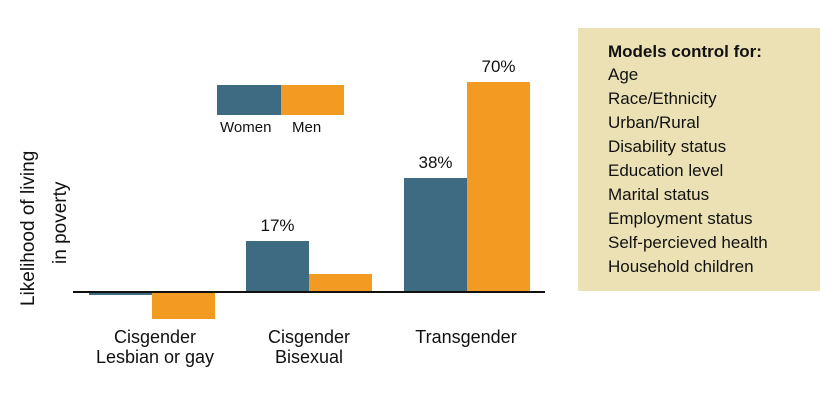 Image resolution: width=840 pixels, height=406 pixels. What do you see at coordinates (183, 305) in the screenshot?
I see `bar-men-lesbian-gay` at bounding box center [183, 305].